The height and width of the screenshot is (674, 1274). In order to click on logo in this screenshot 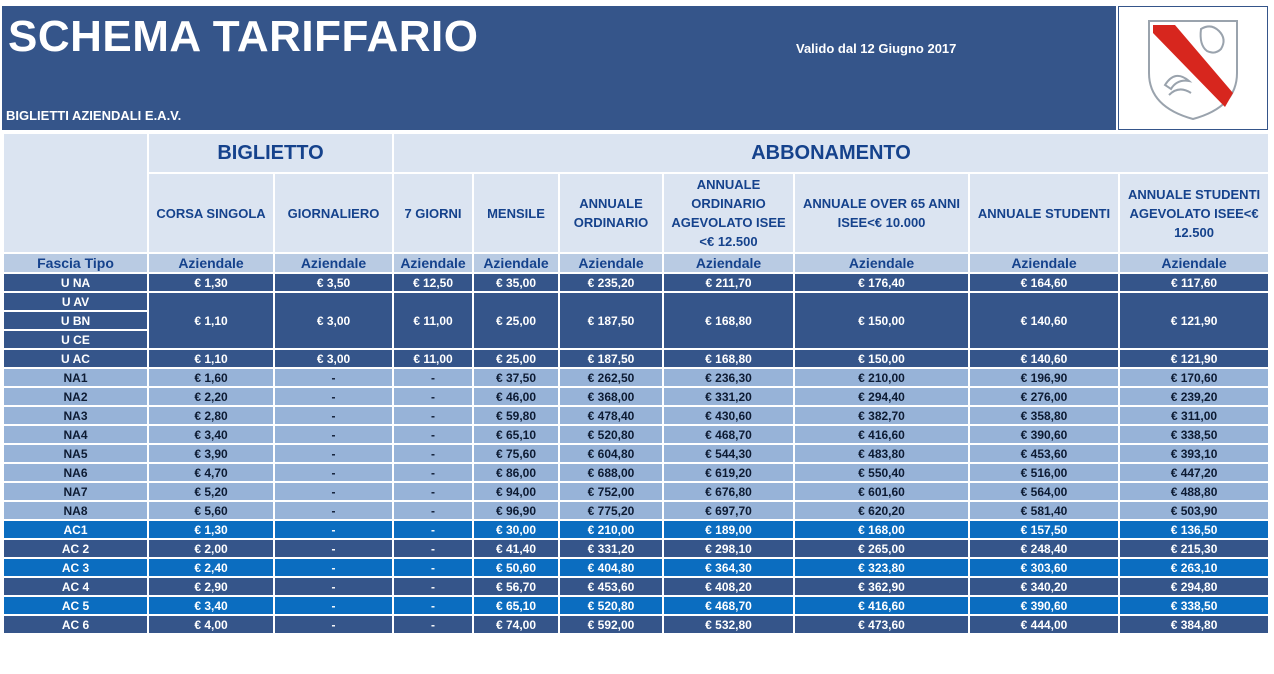, I will do `click(1193, 68)`.